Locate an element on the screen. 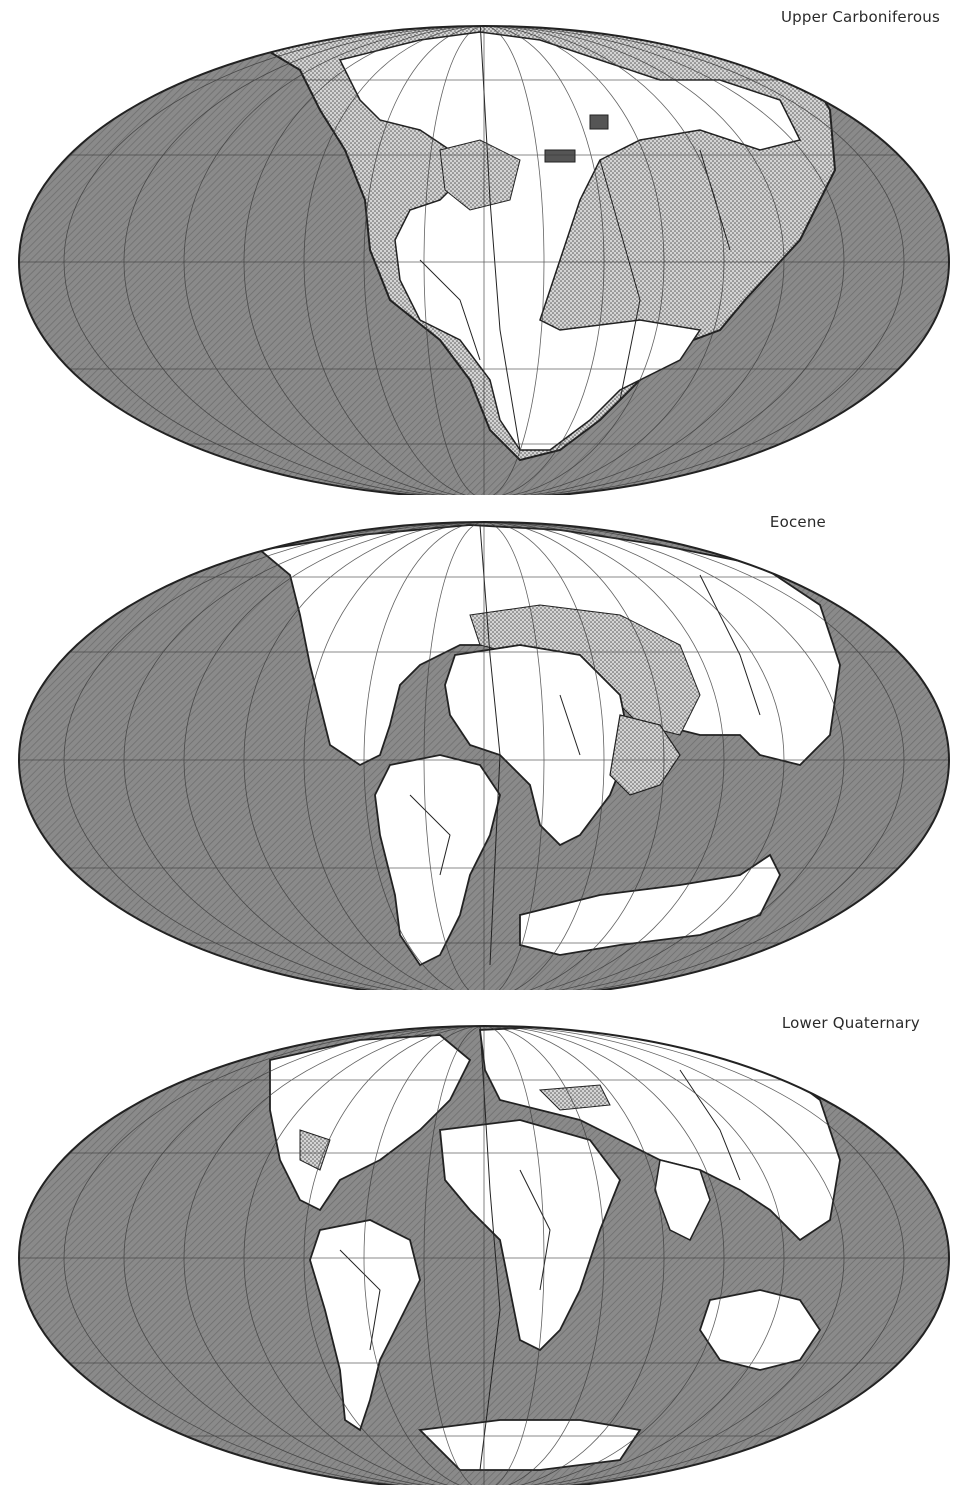  map-title-eocene: Eocene is located at coordinates (797, 522).